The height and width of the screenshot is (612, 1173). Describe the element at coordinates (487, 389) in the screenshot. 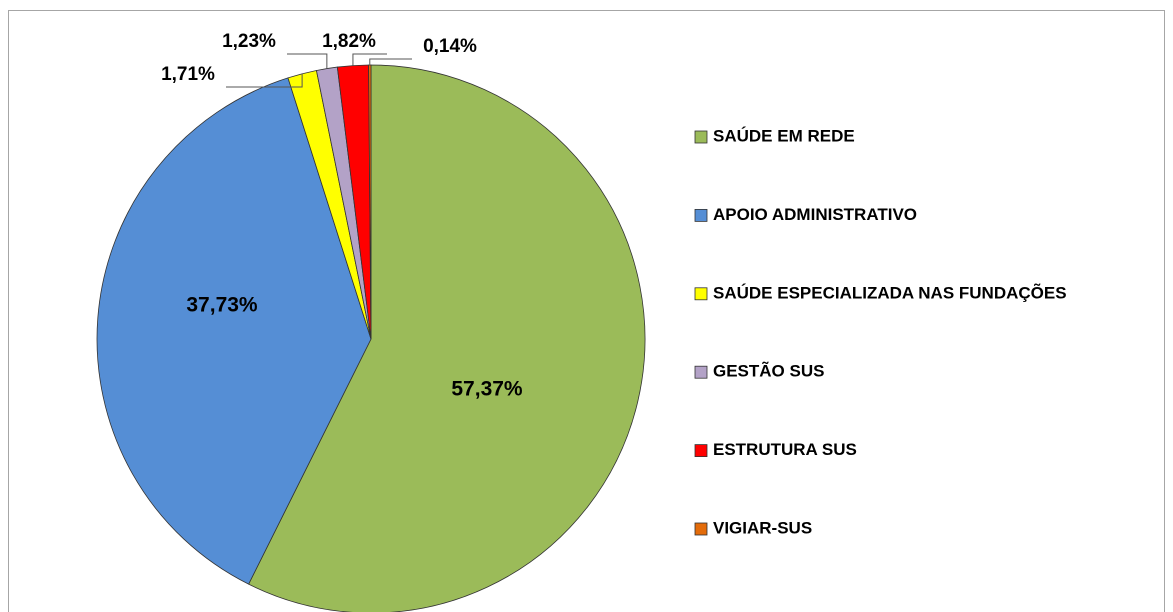

I see `data-label: 57,37%` at that location.